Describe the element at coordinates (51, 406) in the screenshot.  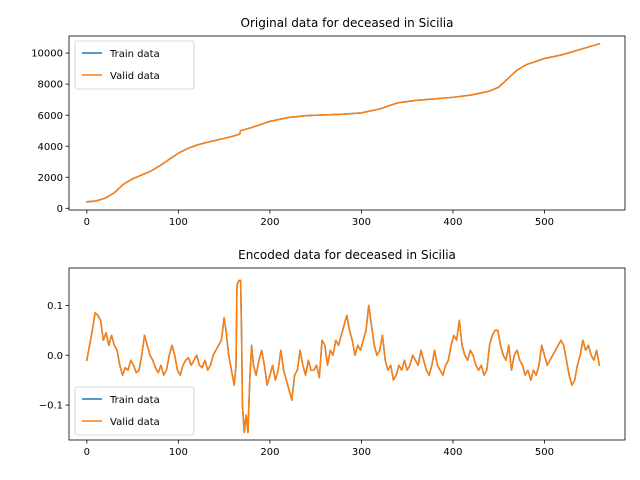
I see `y-tick-label: −0.1` at that location.